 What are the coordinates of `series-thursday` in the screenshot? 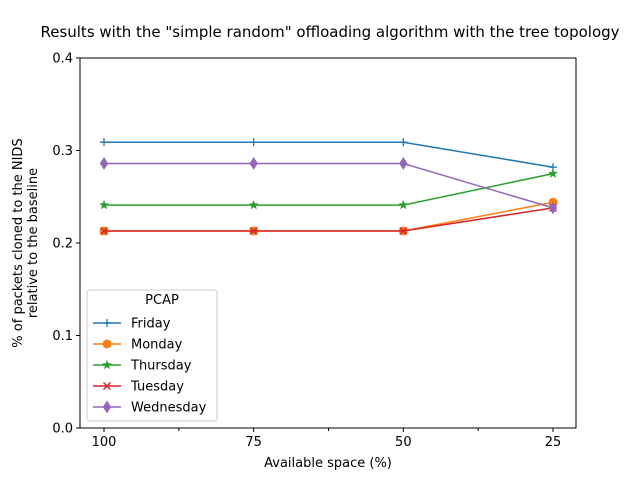 It's located at (328, 189).